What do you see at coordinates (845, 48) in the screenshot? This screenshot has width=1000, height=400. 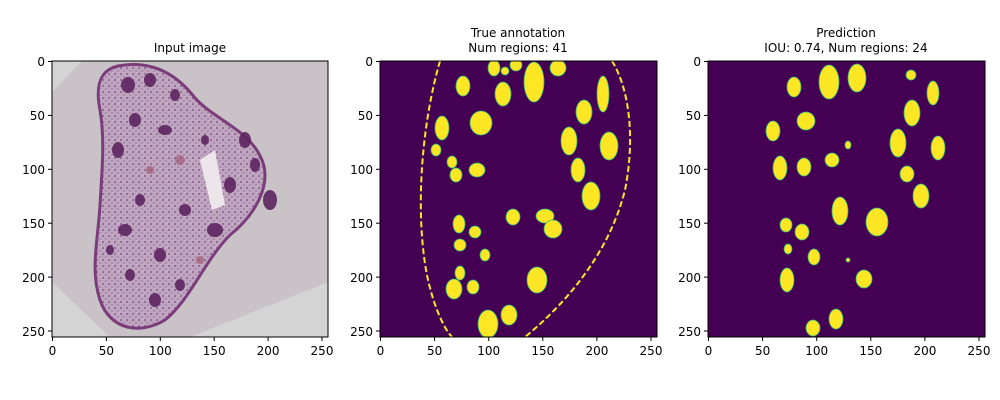 I see `panel-subtitle-pred: IOU: 0.74, Num regions: 24` at bounding box center [845, 48].